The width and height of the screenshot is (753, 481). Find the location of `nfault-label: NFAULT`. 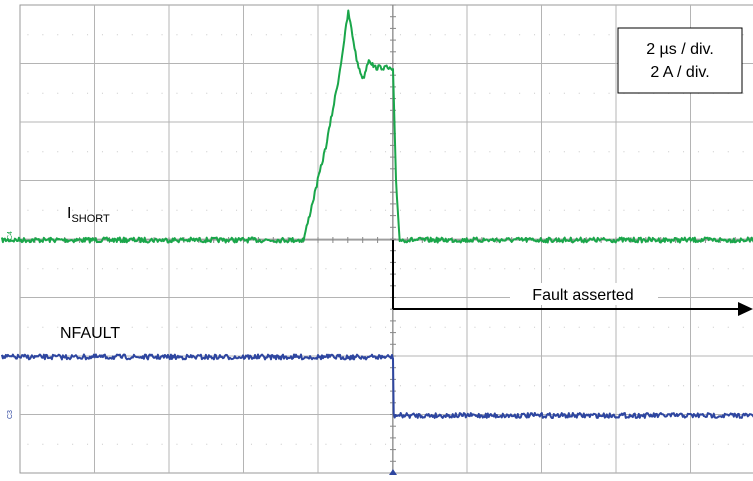

nfault-label: NFAULT is located at coordinates (90, 333).